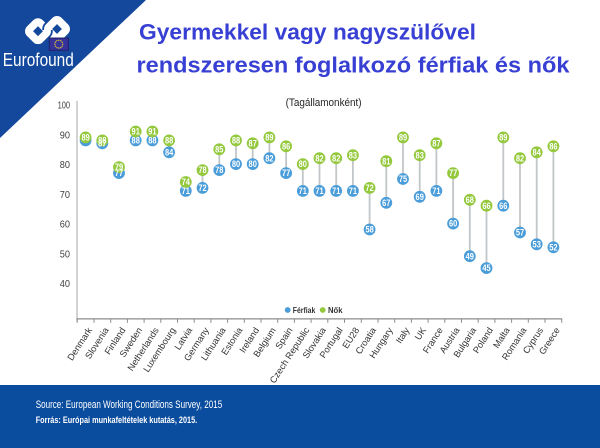 The height and width of the screenshot is (448, 600). I want to click on svg-text: 75, so click(403, 178).